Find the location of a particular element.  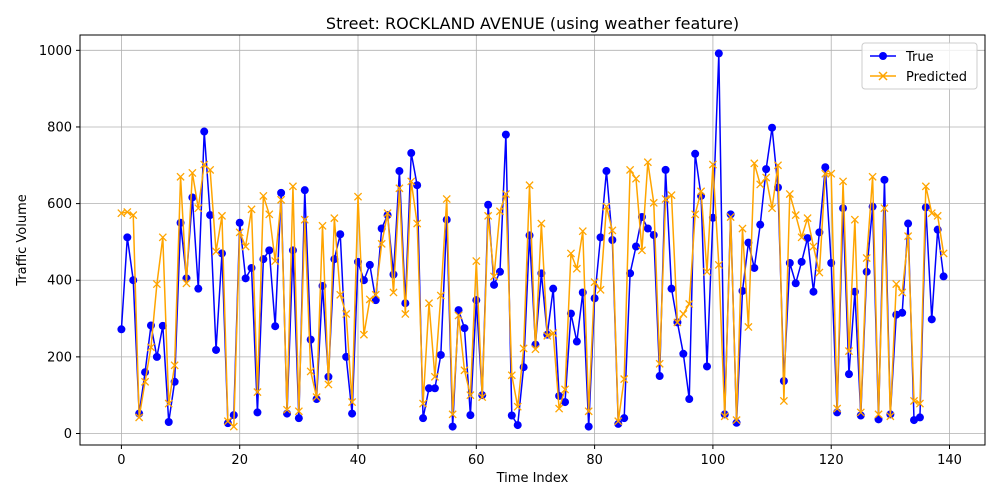

y-tick-label: 1000 is located at coordinates (55, 51).